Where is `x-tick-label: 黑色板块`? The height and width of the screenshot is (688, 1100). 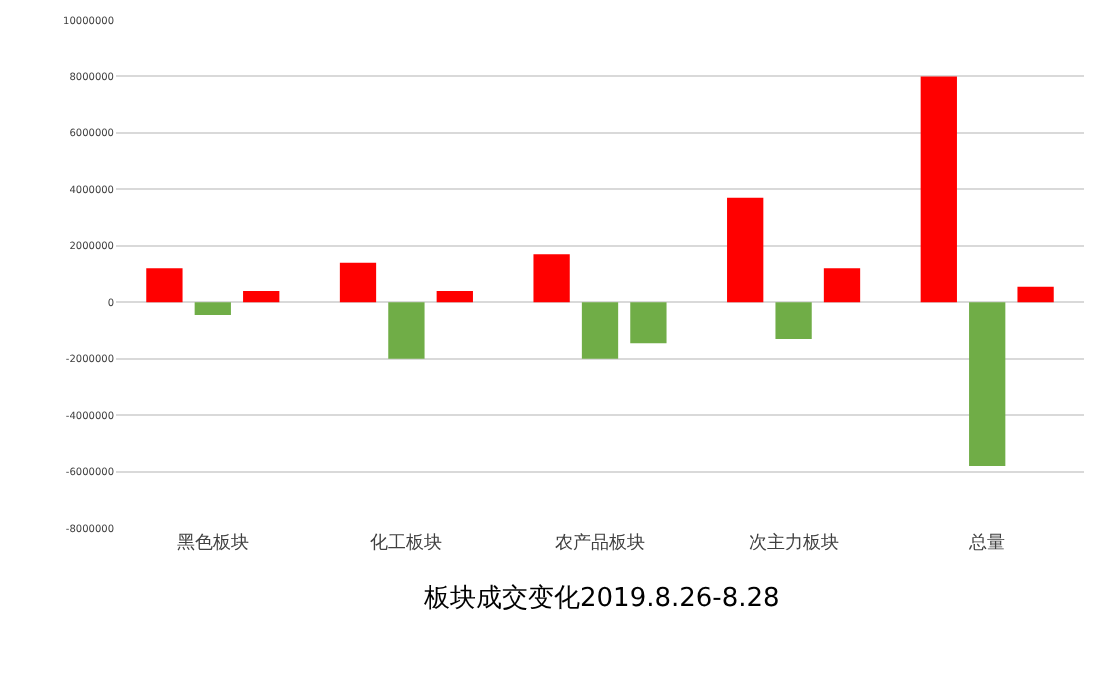
x-tick-label: 黑色板块 is located at coordinates (212, 543).